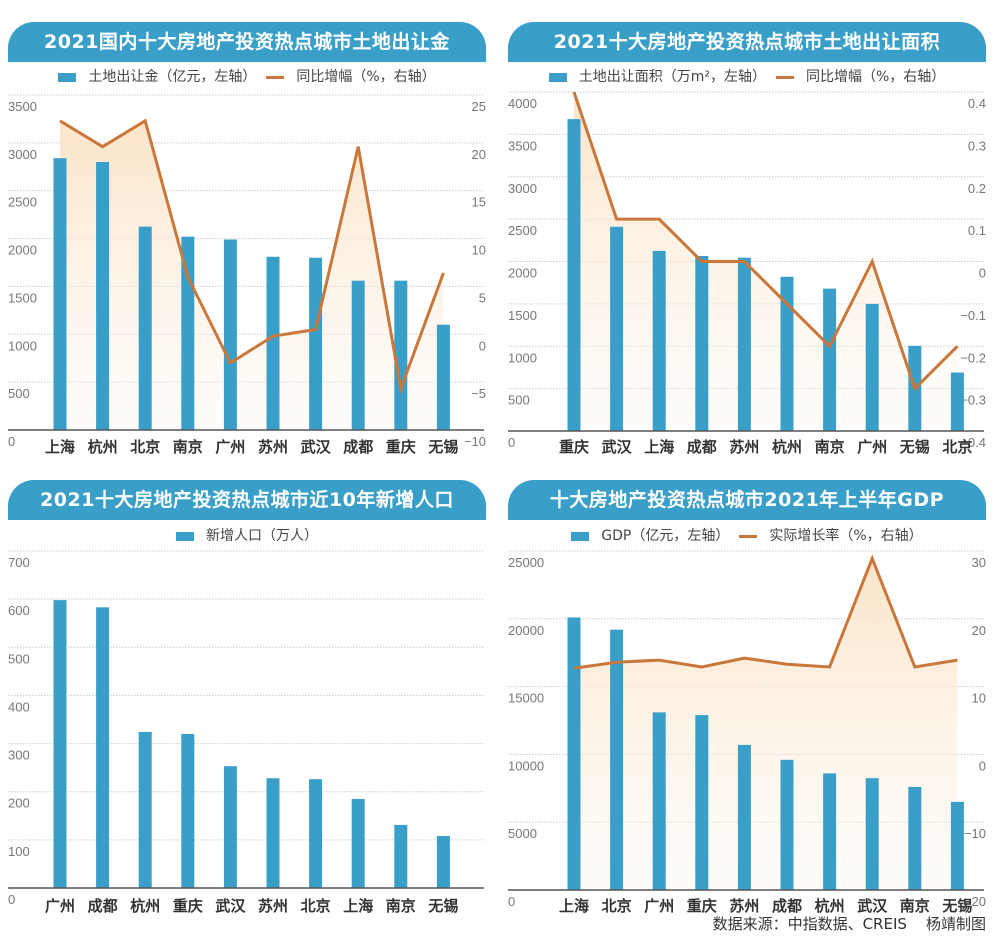 The image size is (1000, 943). What do you see at coordinates (665, 536) in the screenshot?
I see `legend-bar-label: GDP（亿元，左轴）` at bounding box center [665, 536].